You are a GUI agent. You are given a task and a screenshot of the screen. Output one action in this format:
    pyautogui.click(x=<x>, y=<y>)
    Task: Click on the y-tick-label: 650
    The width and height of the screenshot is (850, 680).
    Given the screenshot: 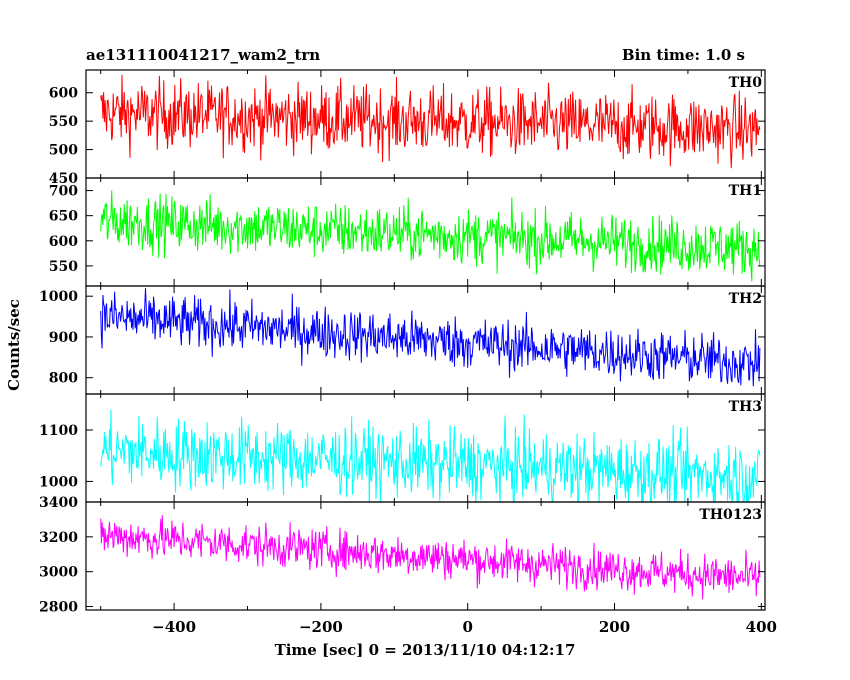 What is the action you would take?
    pyautogui.click(x=63, y=217)
    